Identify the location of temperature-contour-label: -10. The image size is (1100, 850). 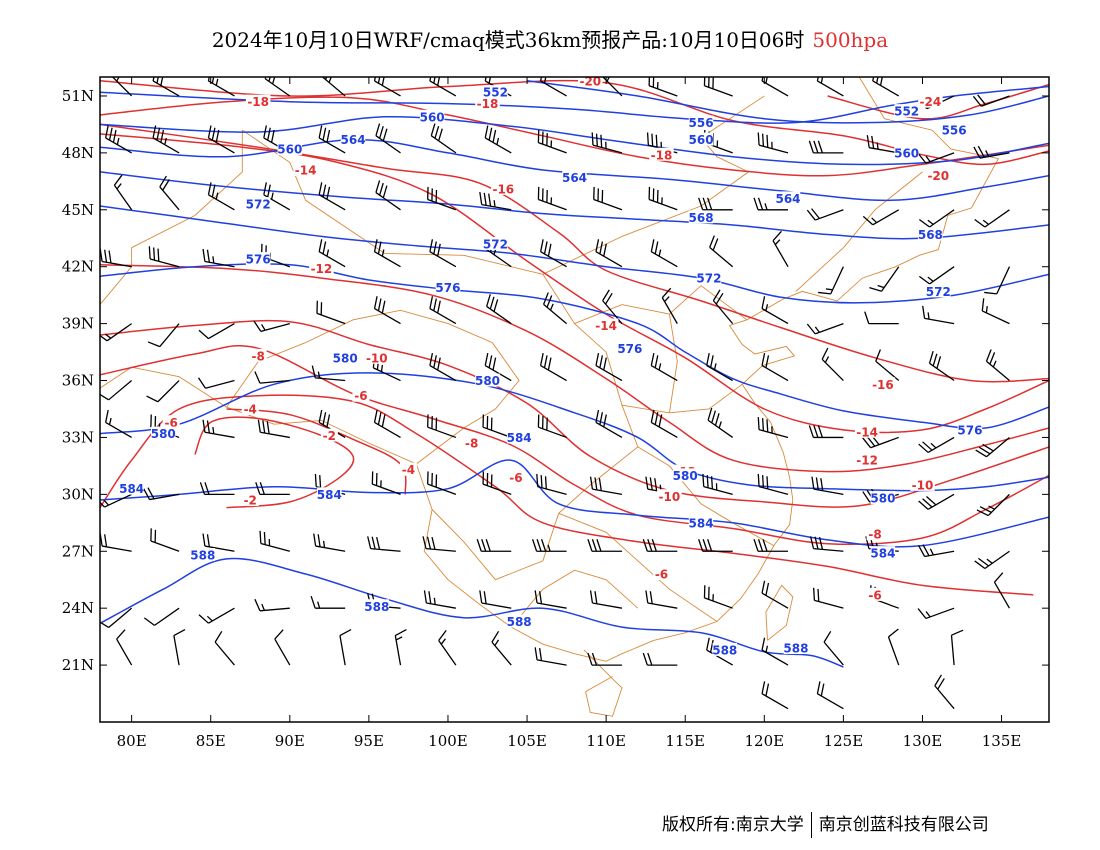
(670, 497).